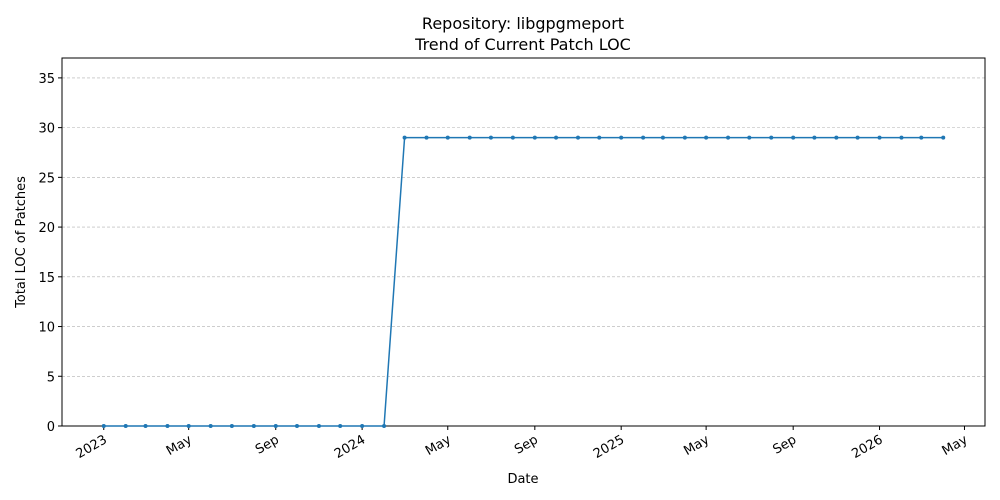 The width and height of the screenshot is (1000, 500). Describe the element at coordinates (46, 278) in the screenshot. I see `y-tick-label: 15` at that location.